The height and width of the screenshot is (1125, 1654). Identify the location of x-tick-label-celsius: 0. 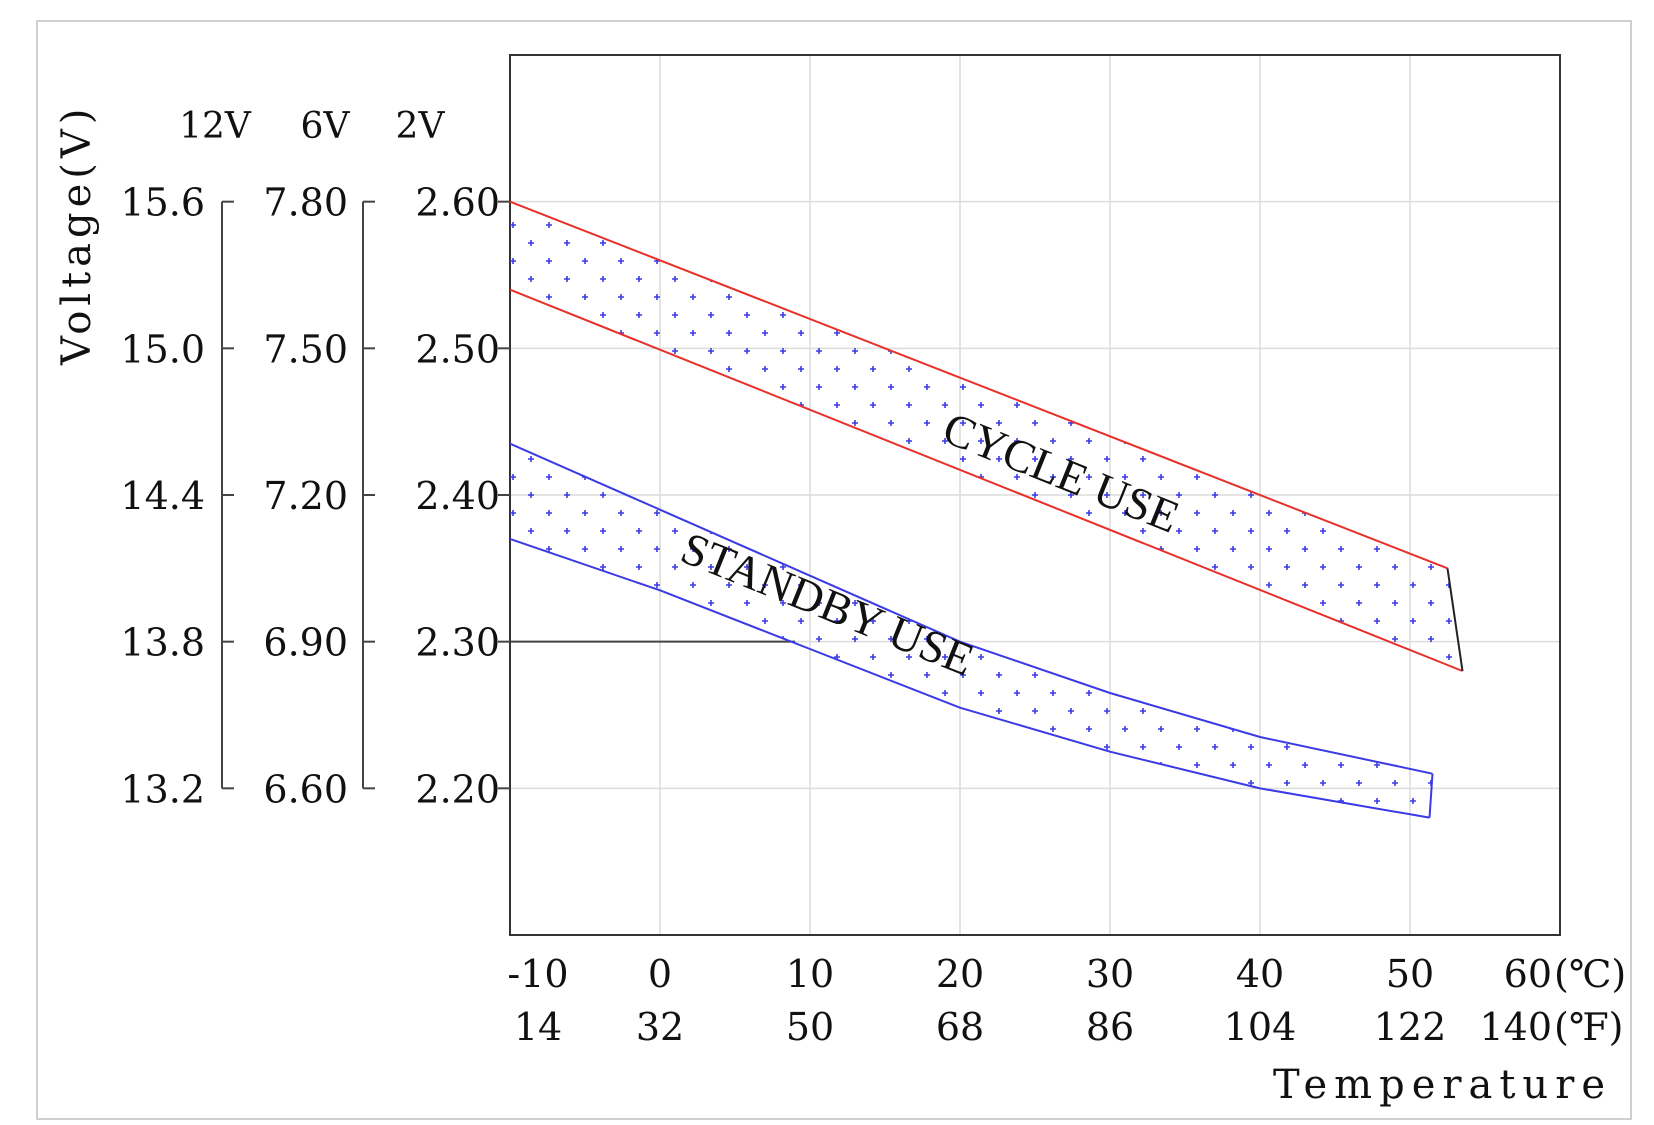
(660, 974).